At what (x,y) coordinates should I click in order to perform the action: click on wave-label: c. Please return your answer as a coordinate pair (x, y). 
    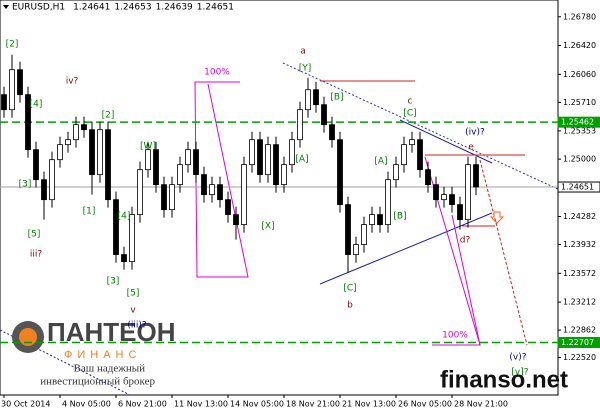
    Looking at the image, I should click on (410, 102).